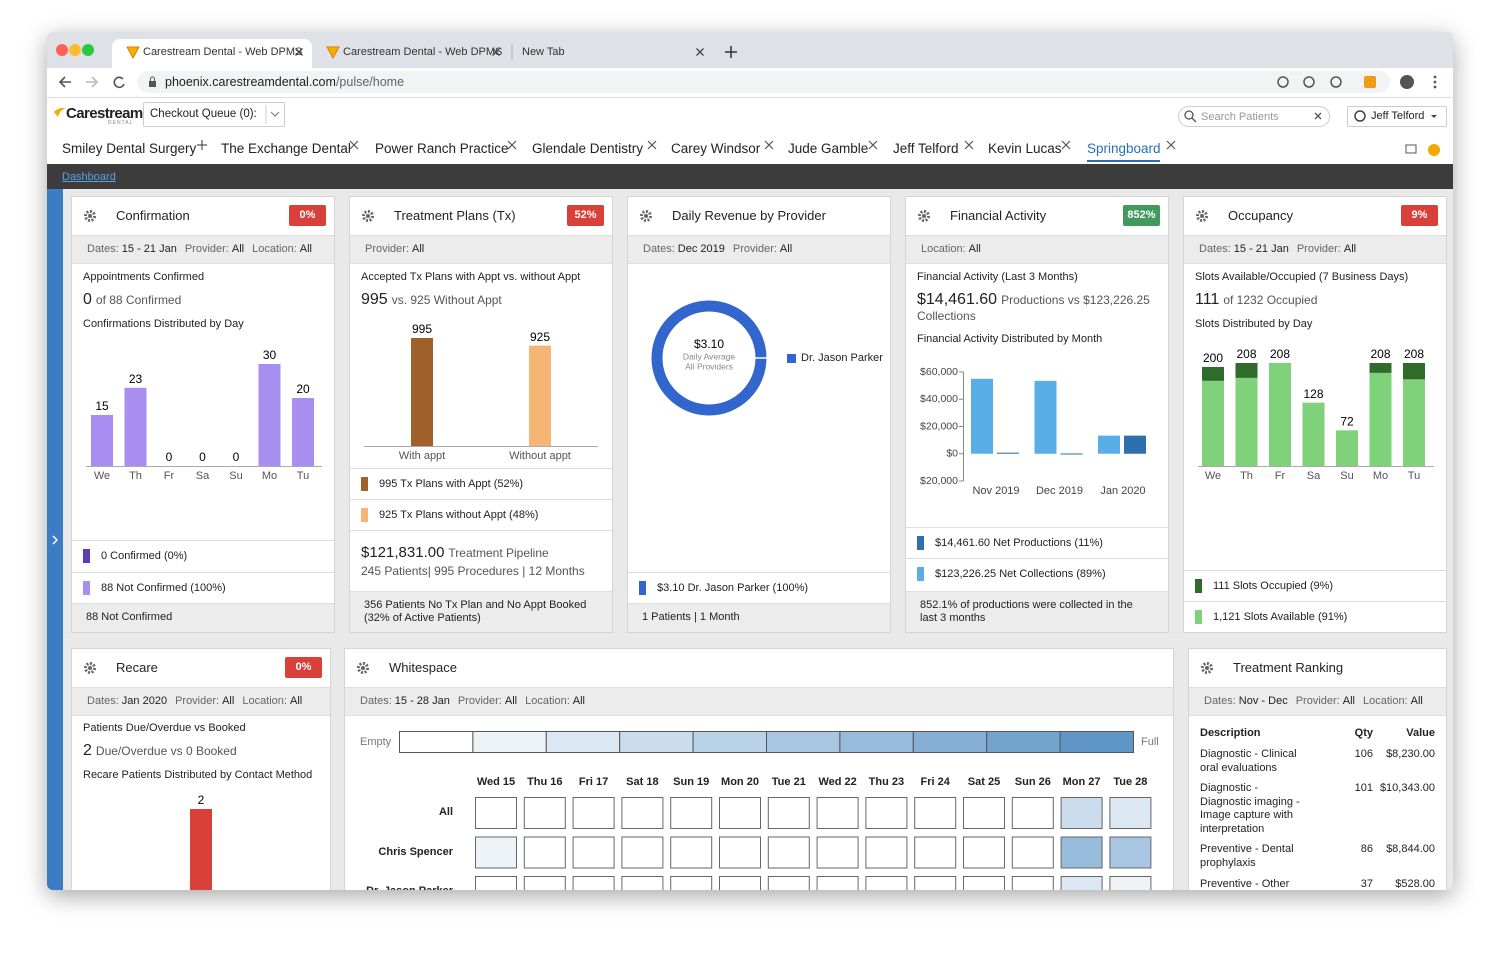 The image size is (1500, 953). Describe the element at coordinates (1261, 215) in the screenshot. I see `widget-title: Occupancy` at that location.